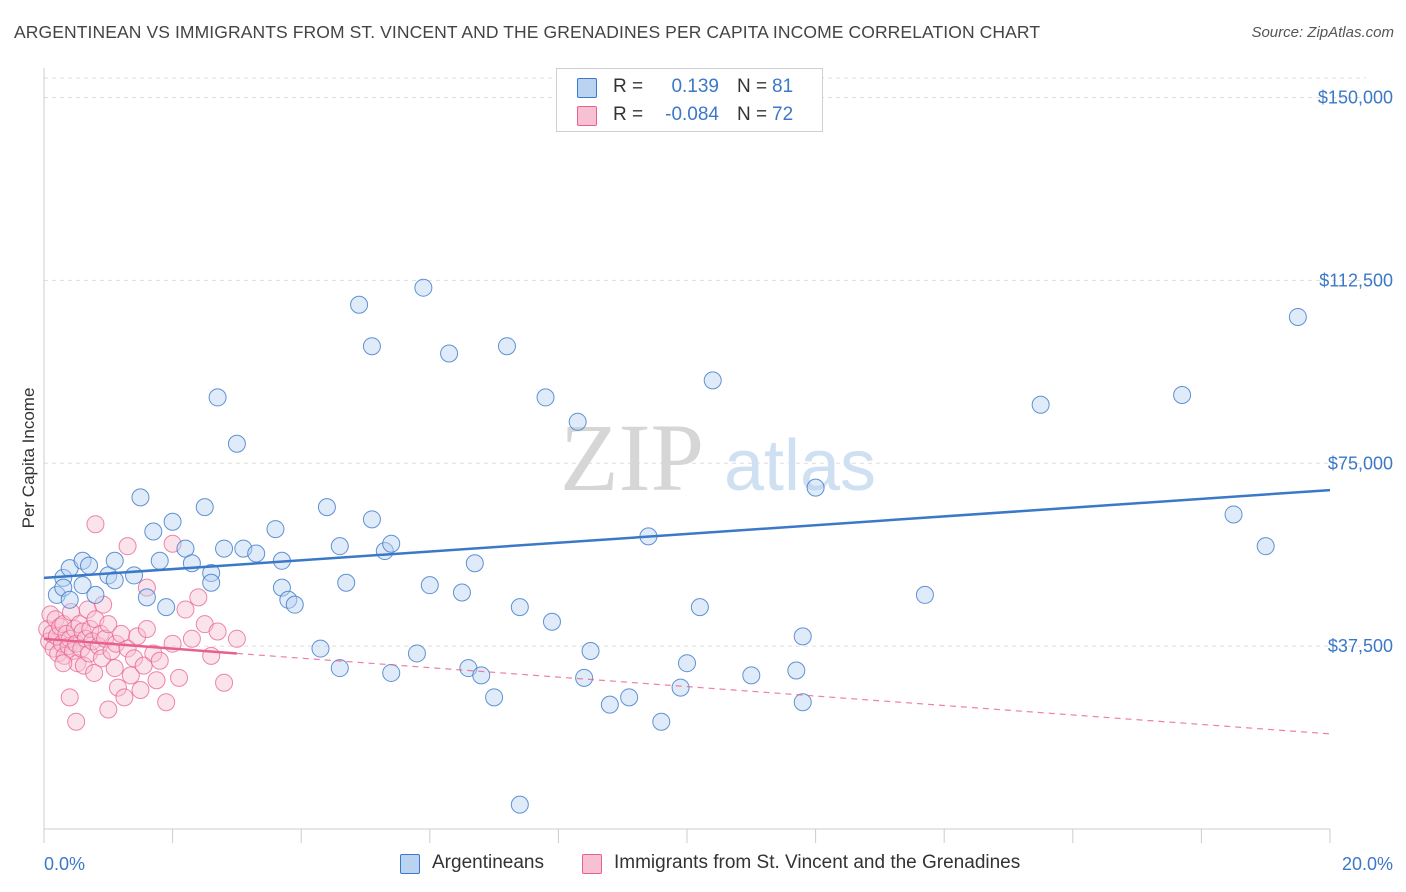  I want to click on y-tick-label: $37,500, so click(1360, 646).